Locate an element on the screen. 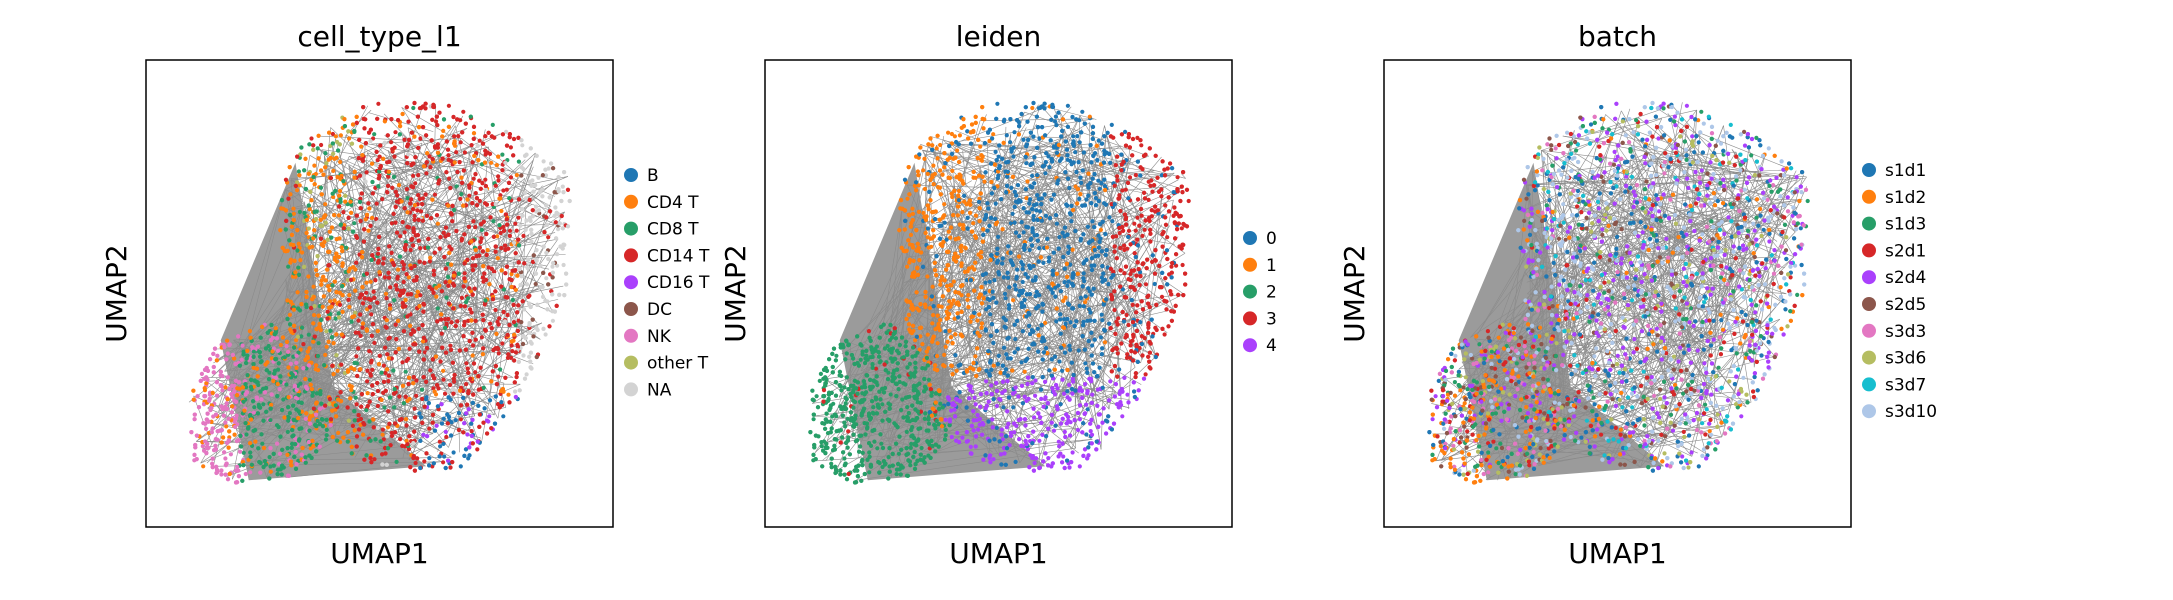 This screenshot has height=600, width=2173. legend-marker is located at coordinates (631, 255).